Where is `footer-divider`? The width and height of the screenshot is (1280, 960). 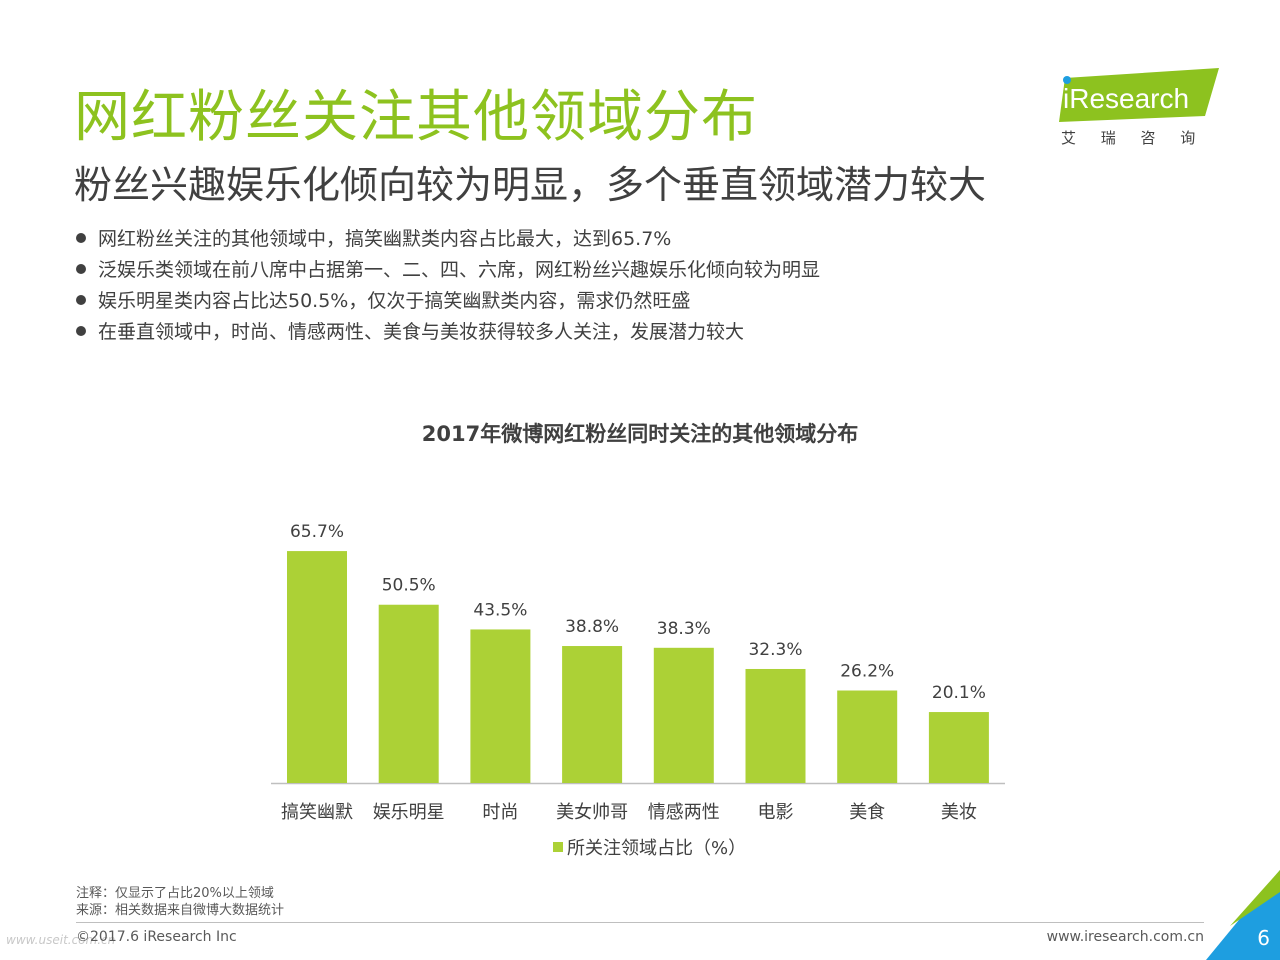
footer-divider is located at coordinates (640, 922).